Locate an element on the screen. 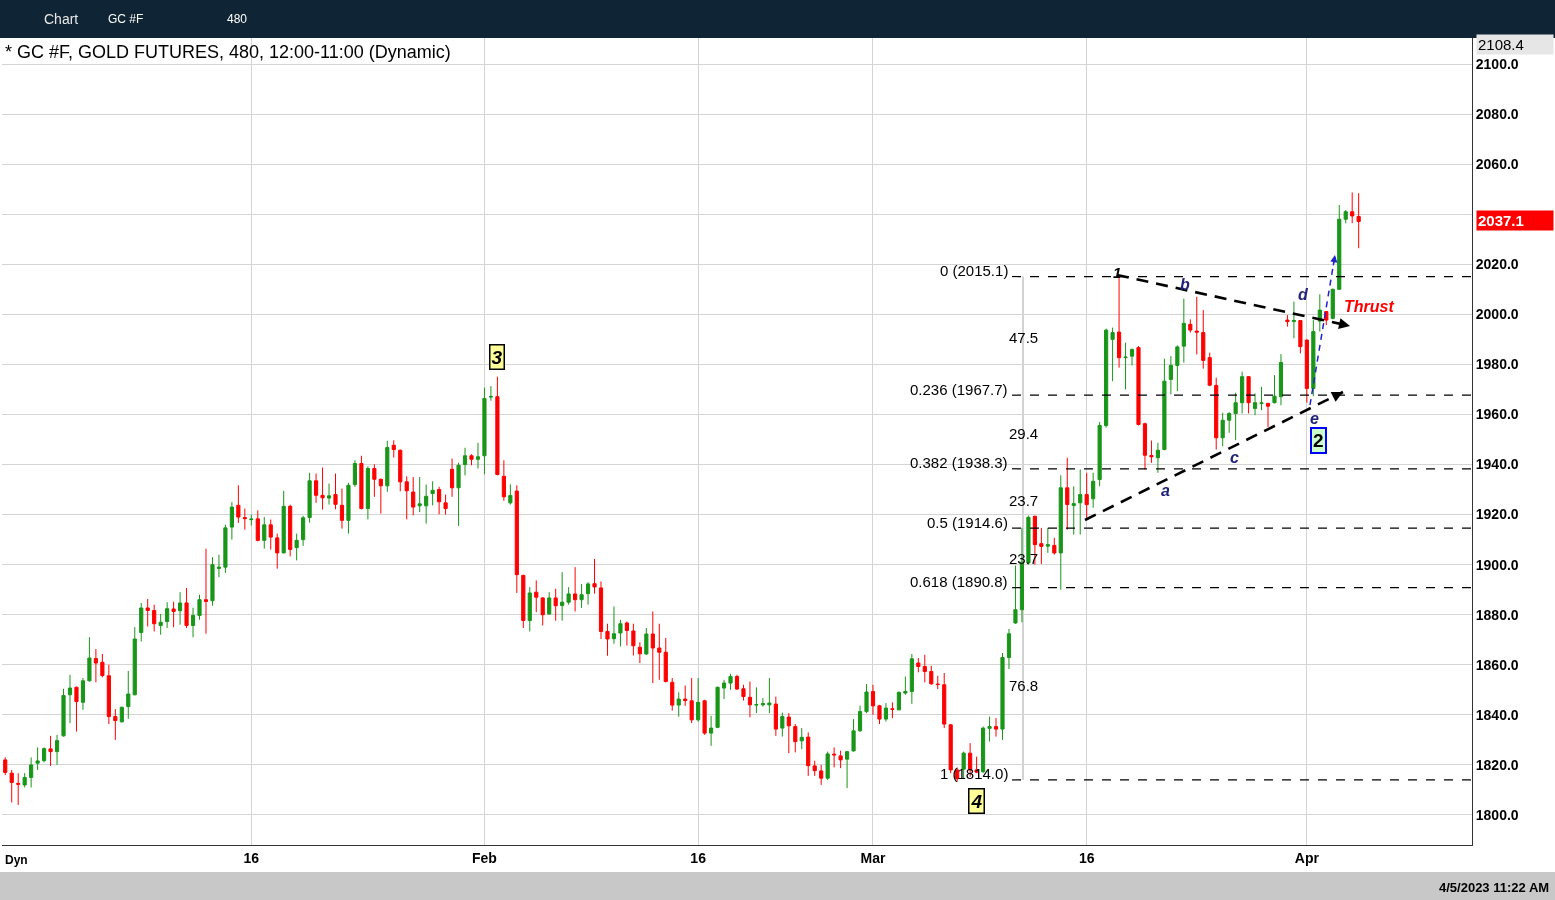 This screenshot has width=1555, height=900. y-tick-label: 2060.0 is located at coordinates (1497, 164).